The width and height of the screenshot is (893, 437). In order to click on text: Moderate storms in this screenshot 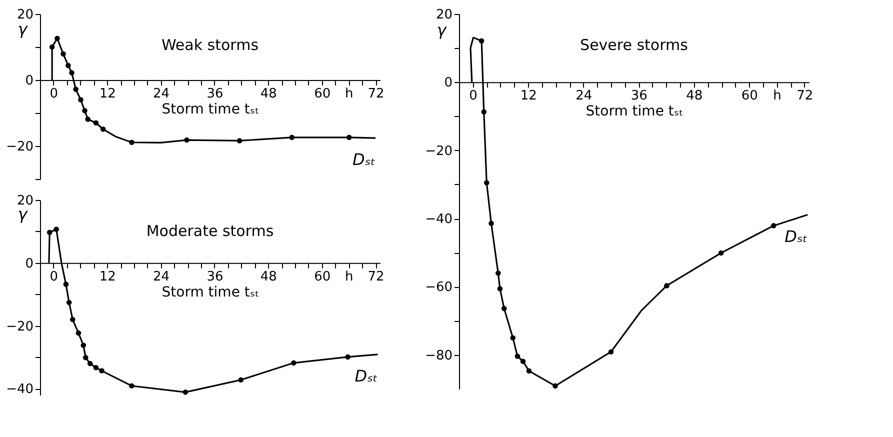, I will do `click(210, 231)`.